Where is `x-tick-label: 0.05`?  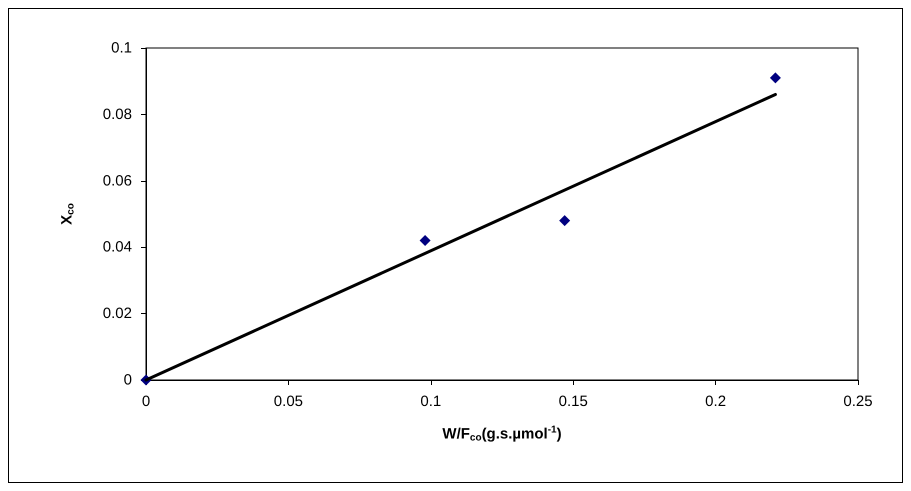
x-tick-label: 0.05 is located at coordinates (288, 401).